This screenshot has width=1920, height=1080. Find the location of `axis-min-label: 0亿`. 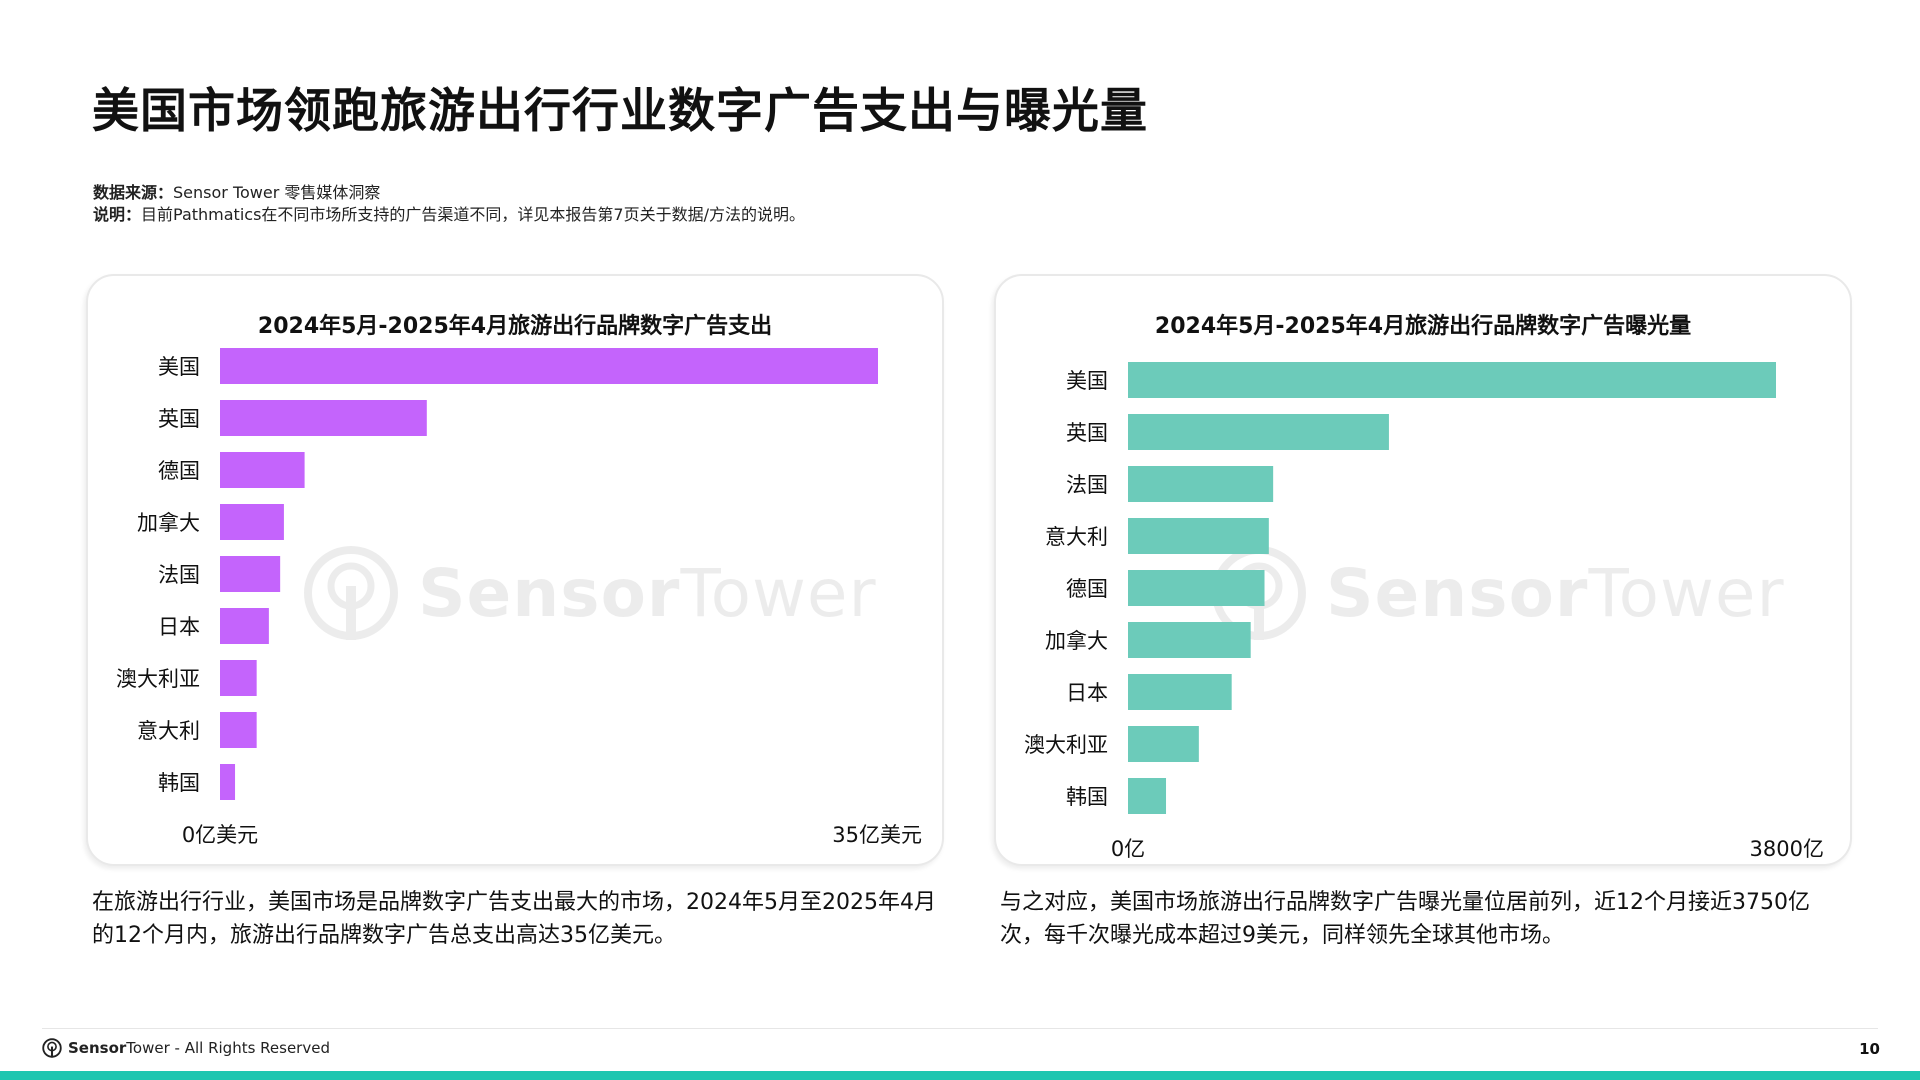

axis-min-label: 0亿 is located at coordinates (1128, 849).